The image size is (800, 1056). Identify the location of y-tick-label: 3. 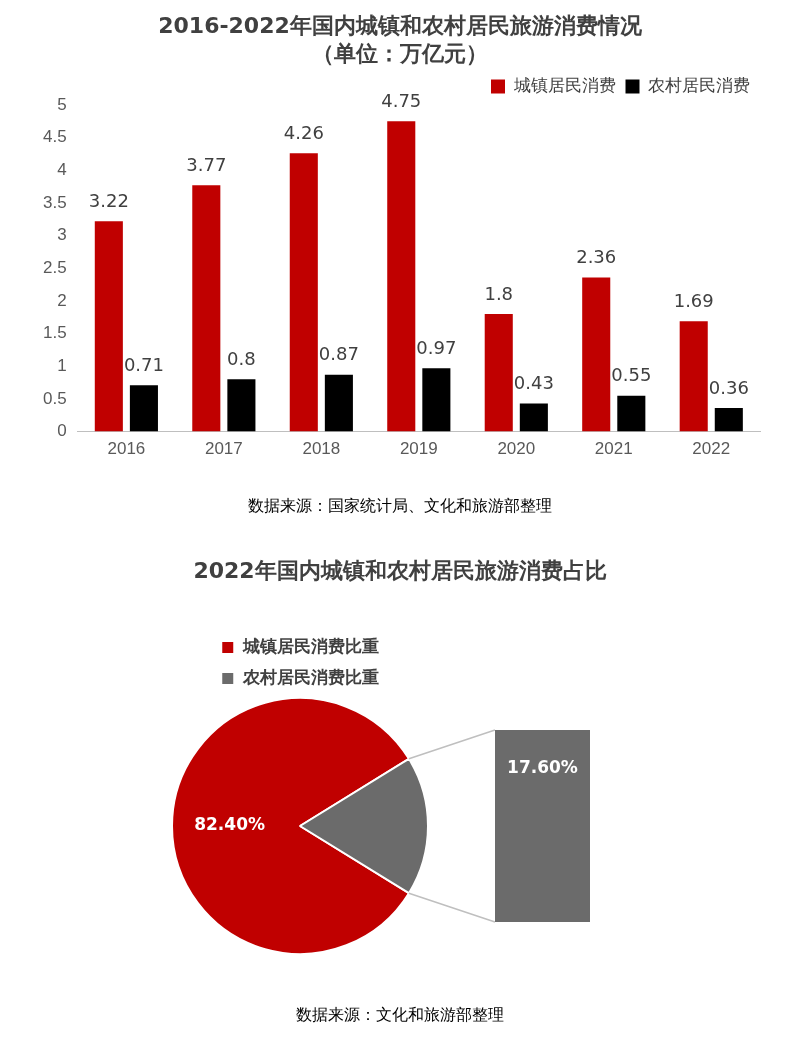
(62, 235).